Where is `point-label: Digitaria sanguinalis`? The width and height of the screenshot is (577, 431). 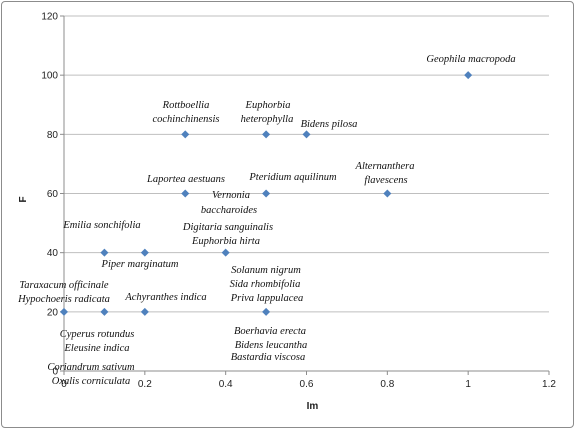
point-label: Digitaria sanguinalis is located at coordinates (227, 227).